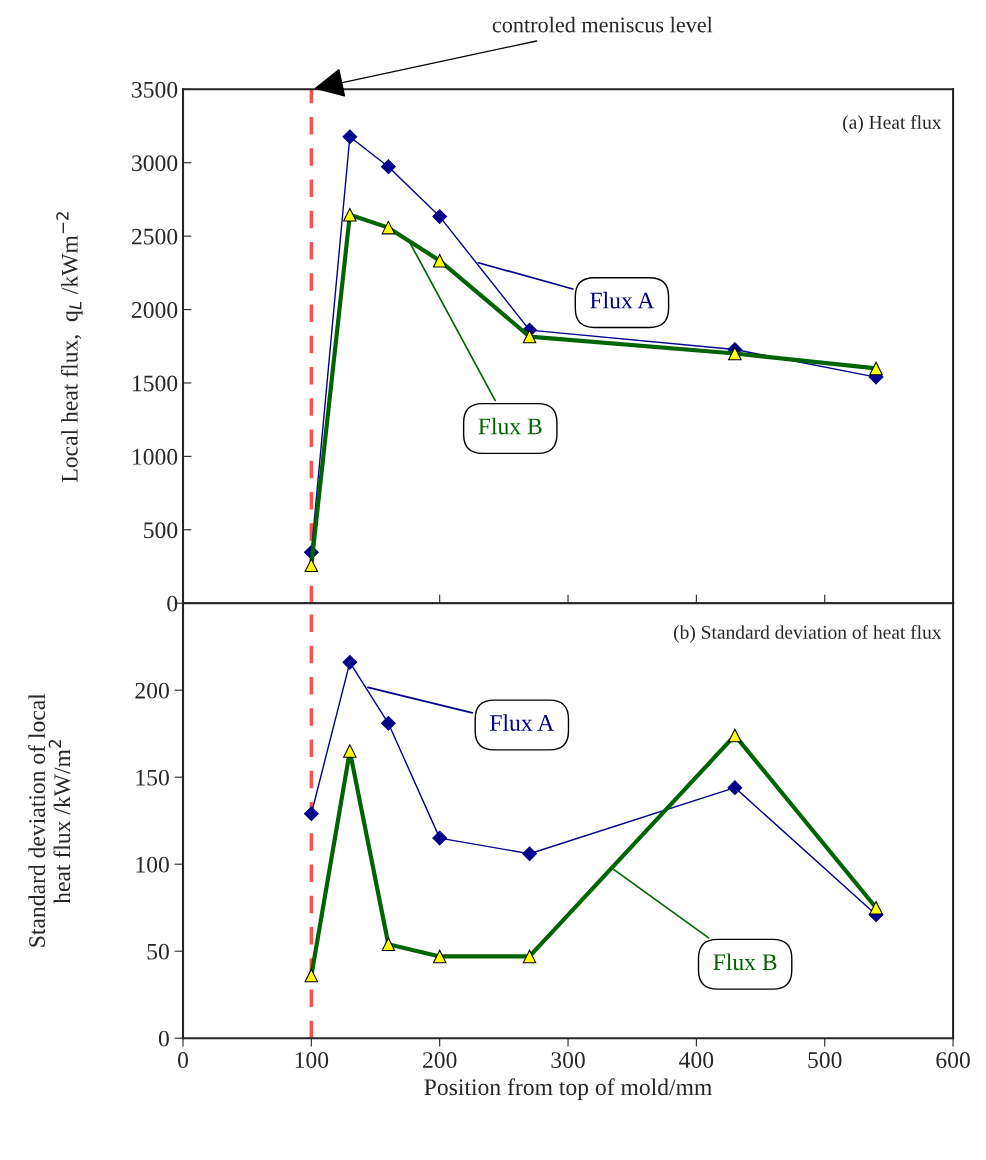 The image size is (986, 1160). I want to click on text: Flux A, so click(522, 722).